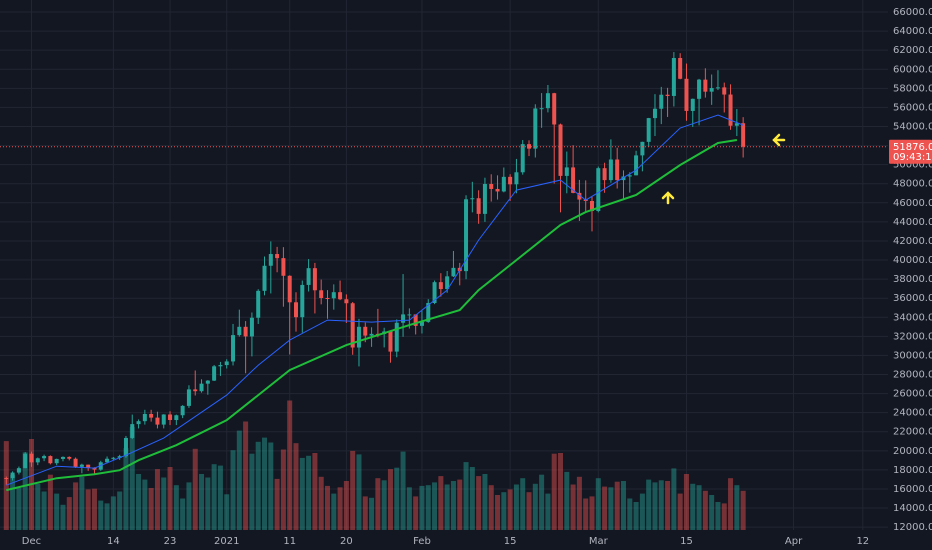 The height and width of the screenshot is (550, 932). Describe the element at coordinates (862, 541) in the screenshot. I see `x-tick-label: 12` at that location.